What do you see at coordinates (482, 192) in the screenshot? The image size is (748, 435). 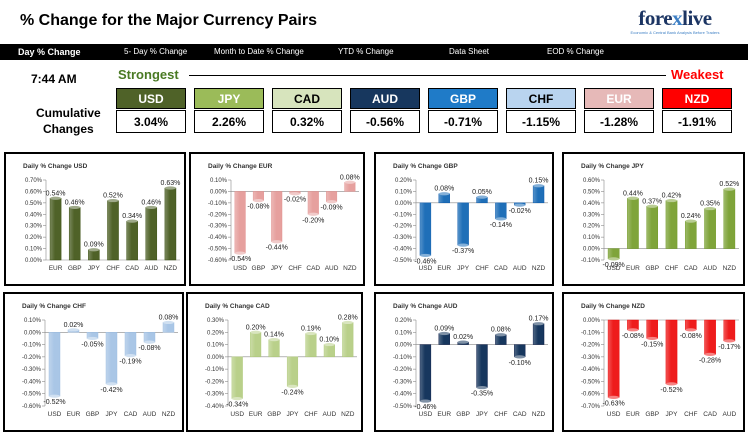 I see `data-label: 0.05%` at bounding box center [482, 192].